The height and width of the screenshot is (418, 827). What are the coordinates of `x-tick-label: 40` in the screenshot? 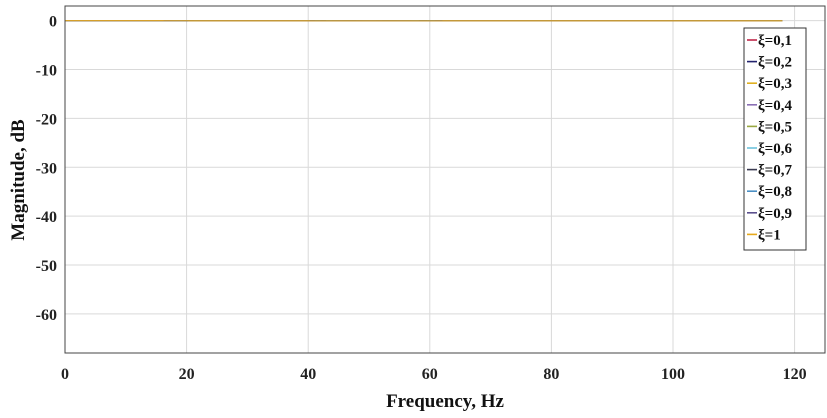 It's located at (308, 374).